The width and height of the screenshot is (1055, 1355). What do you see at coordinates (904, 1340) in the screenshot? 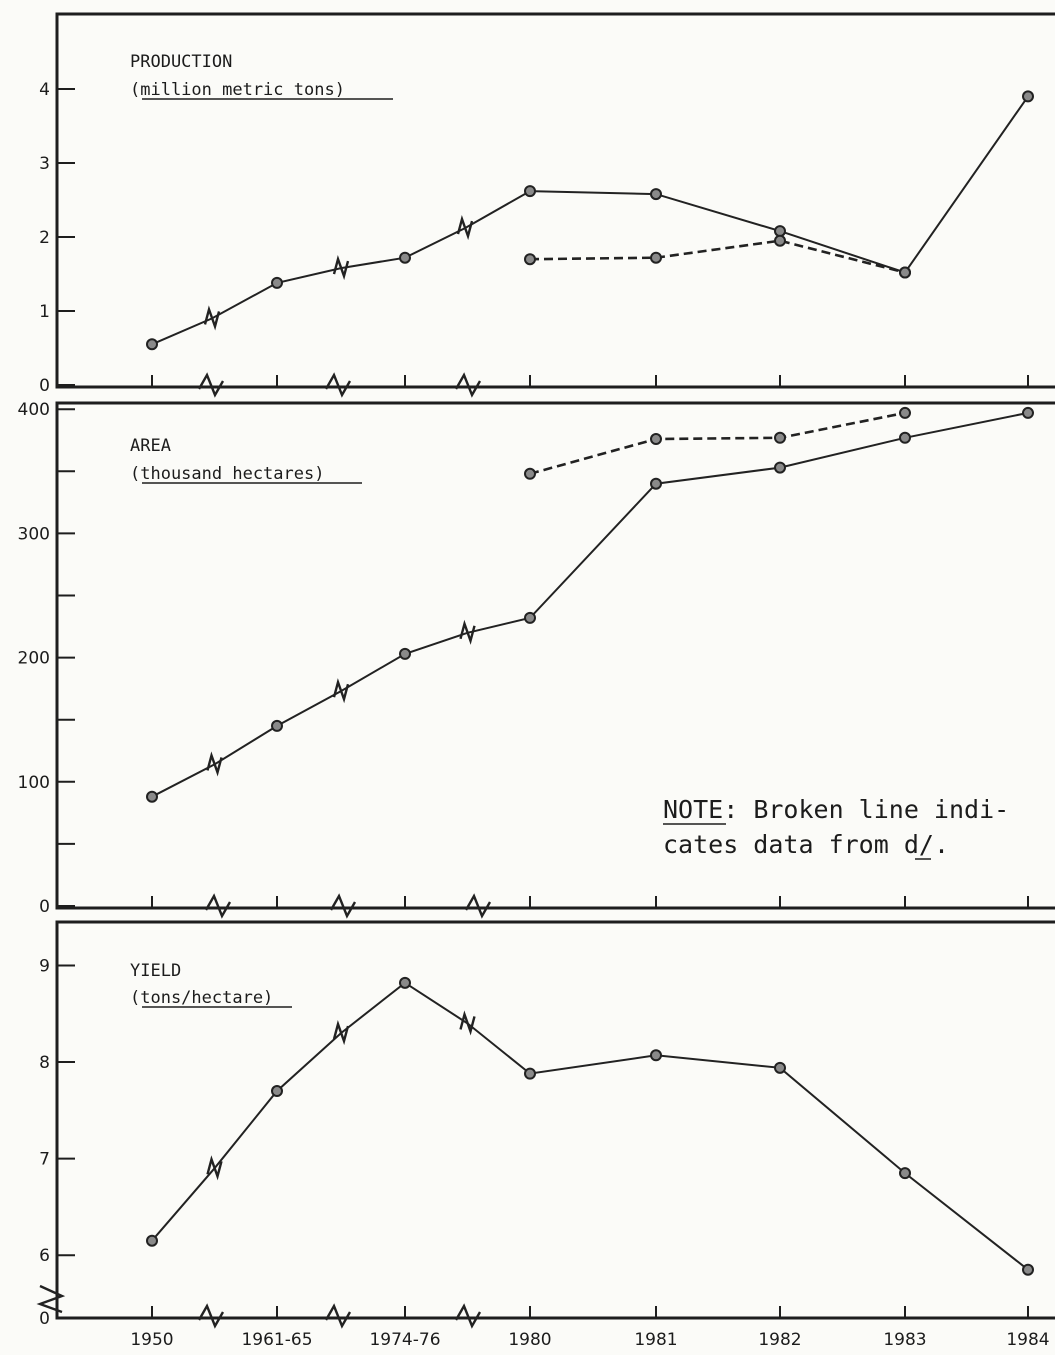
I see `x-axis-label: 1983` at bounding box center [904, 1340].